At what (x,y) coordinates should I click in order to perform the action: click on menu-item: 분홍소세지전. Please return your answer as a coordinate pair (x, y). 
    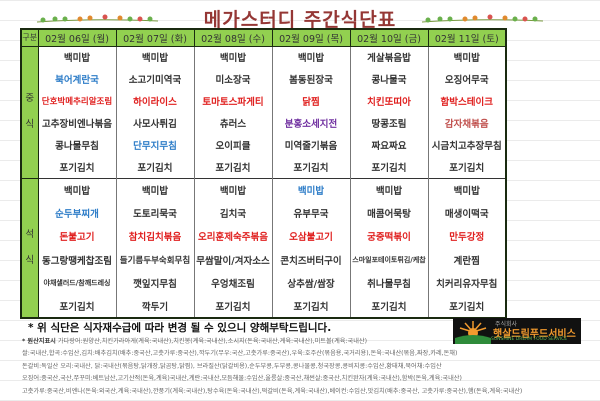
    Looking at the image, I should click on (311, 123).